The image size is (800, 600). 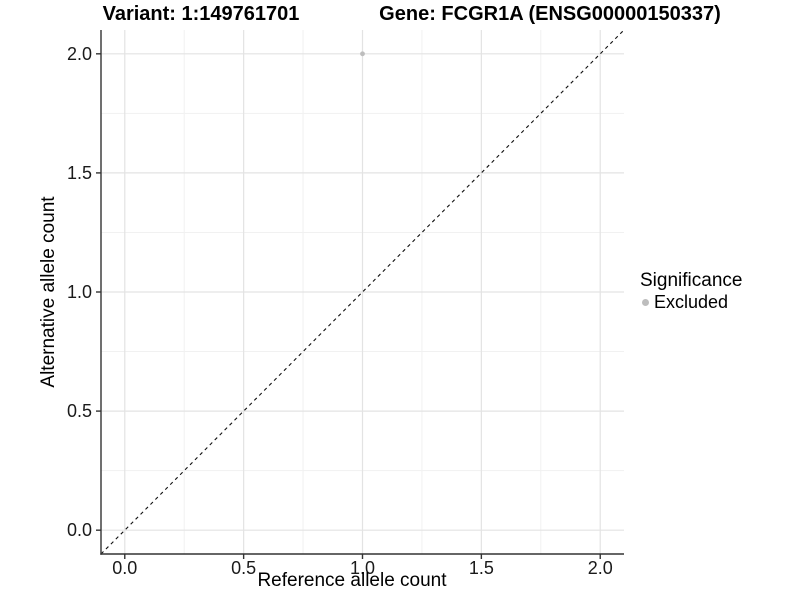 What do you see at coordinates (481, 568) in the screenshot?
I see `x-tick-label: 1.5` at bounding box center [481, 568].